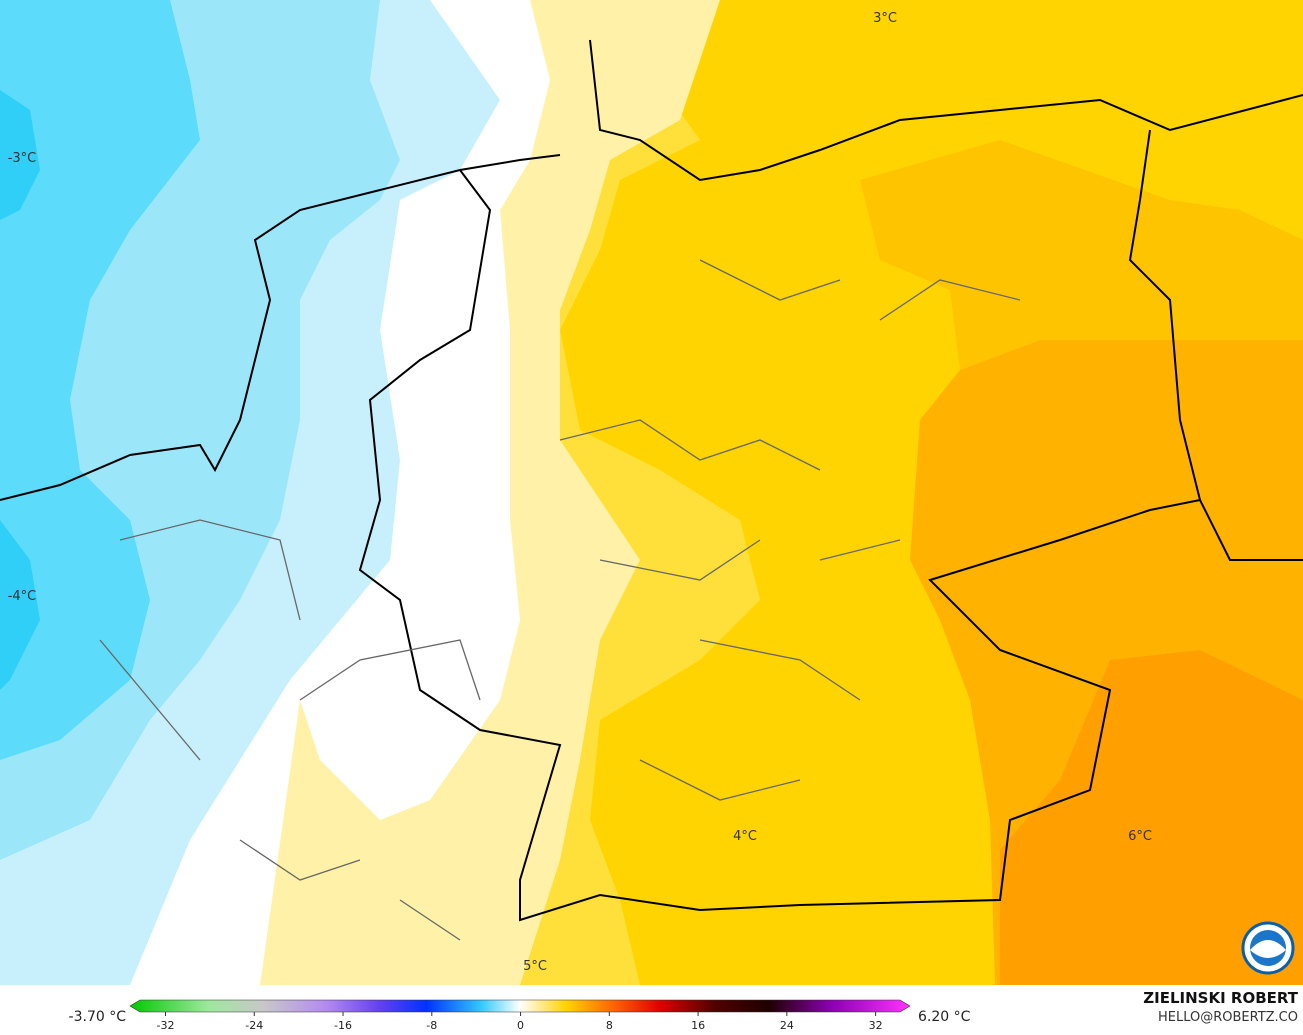  I want to click on colorbar-tick-label: -16, so click(343, 1025).